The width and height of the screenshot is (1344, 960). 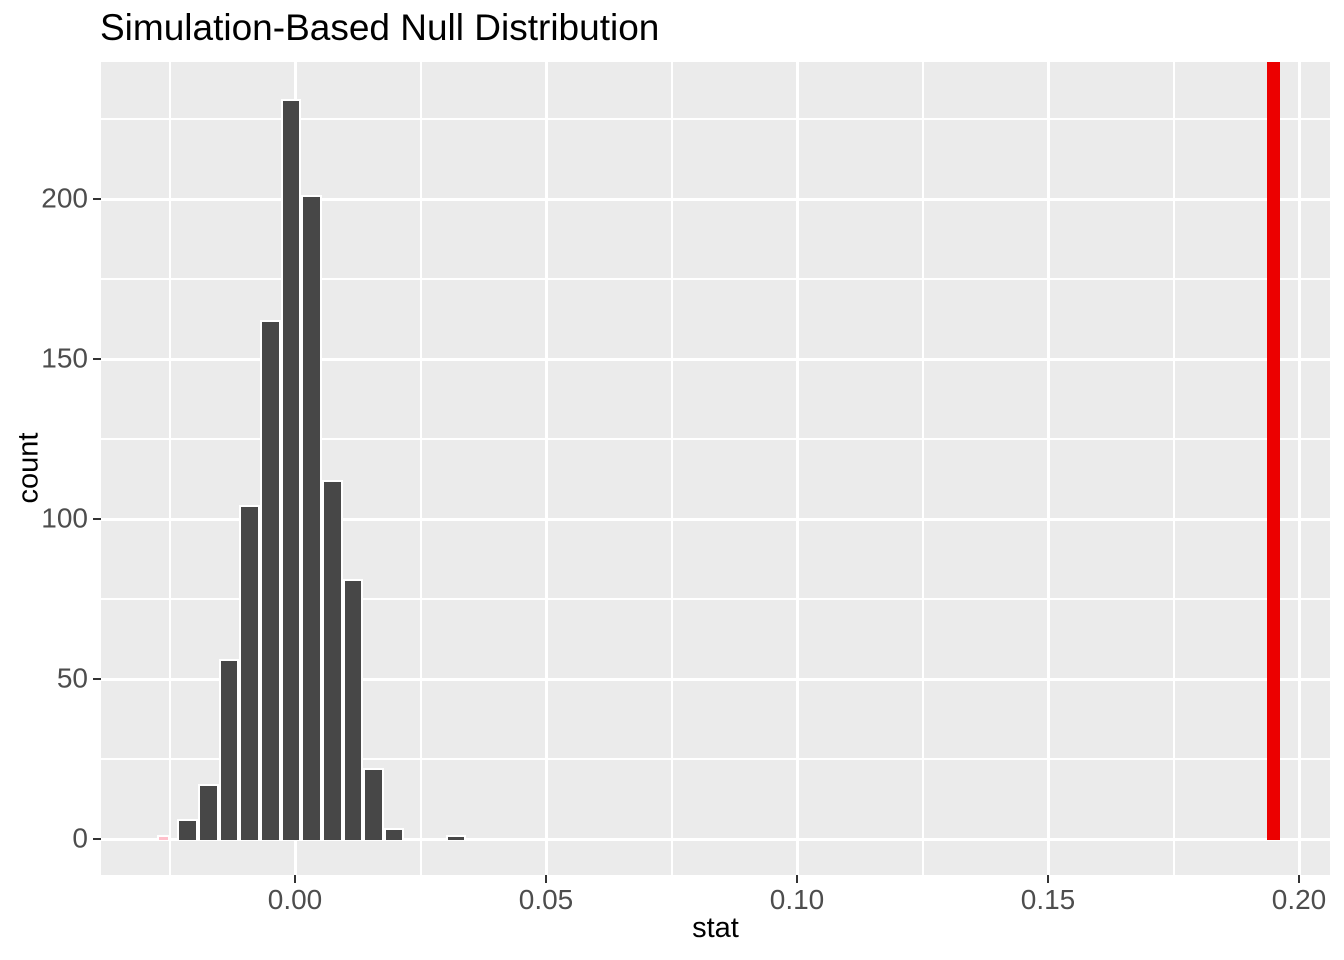 I want to click on x-tick-label: 0.15, so click(x=1048, y=899).